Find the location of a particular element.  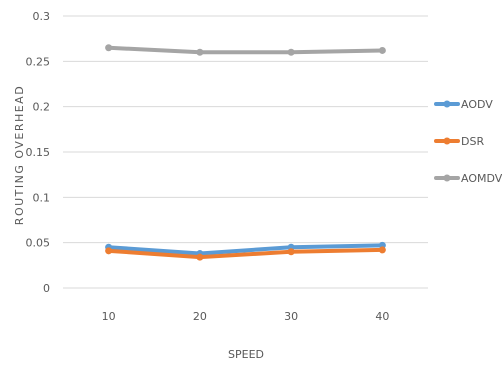

y-axis-title: ROUTING OVERHEAD is located at coordinates (19, 155).